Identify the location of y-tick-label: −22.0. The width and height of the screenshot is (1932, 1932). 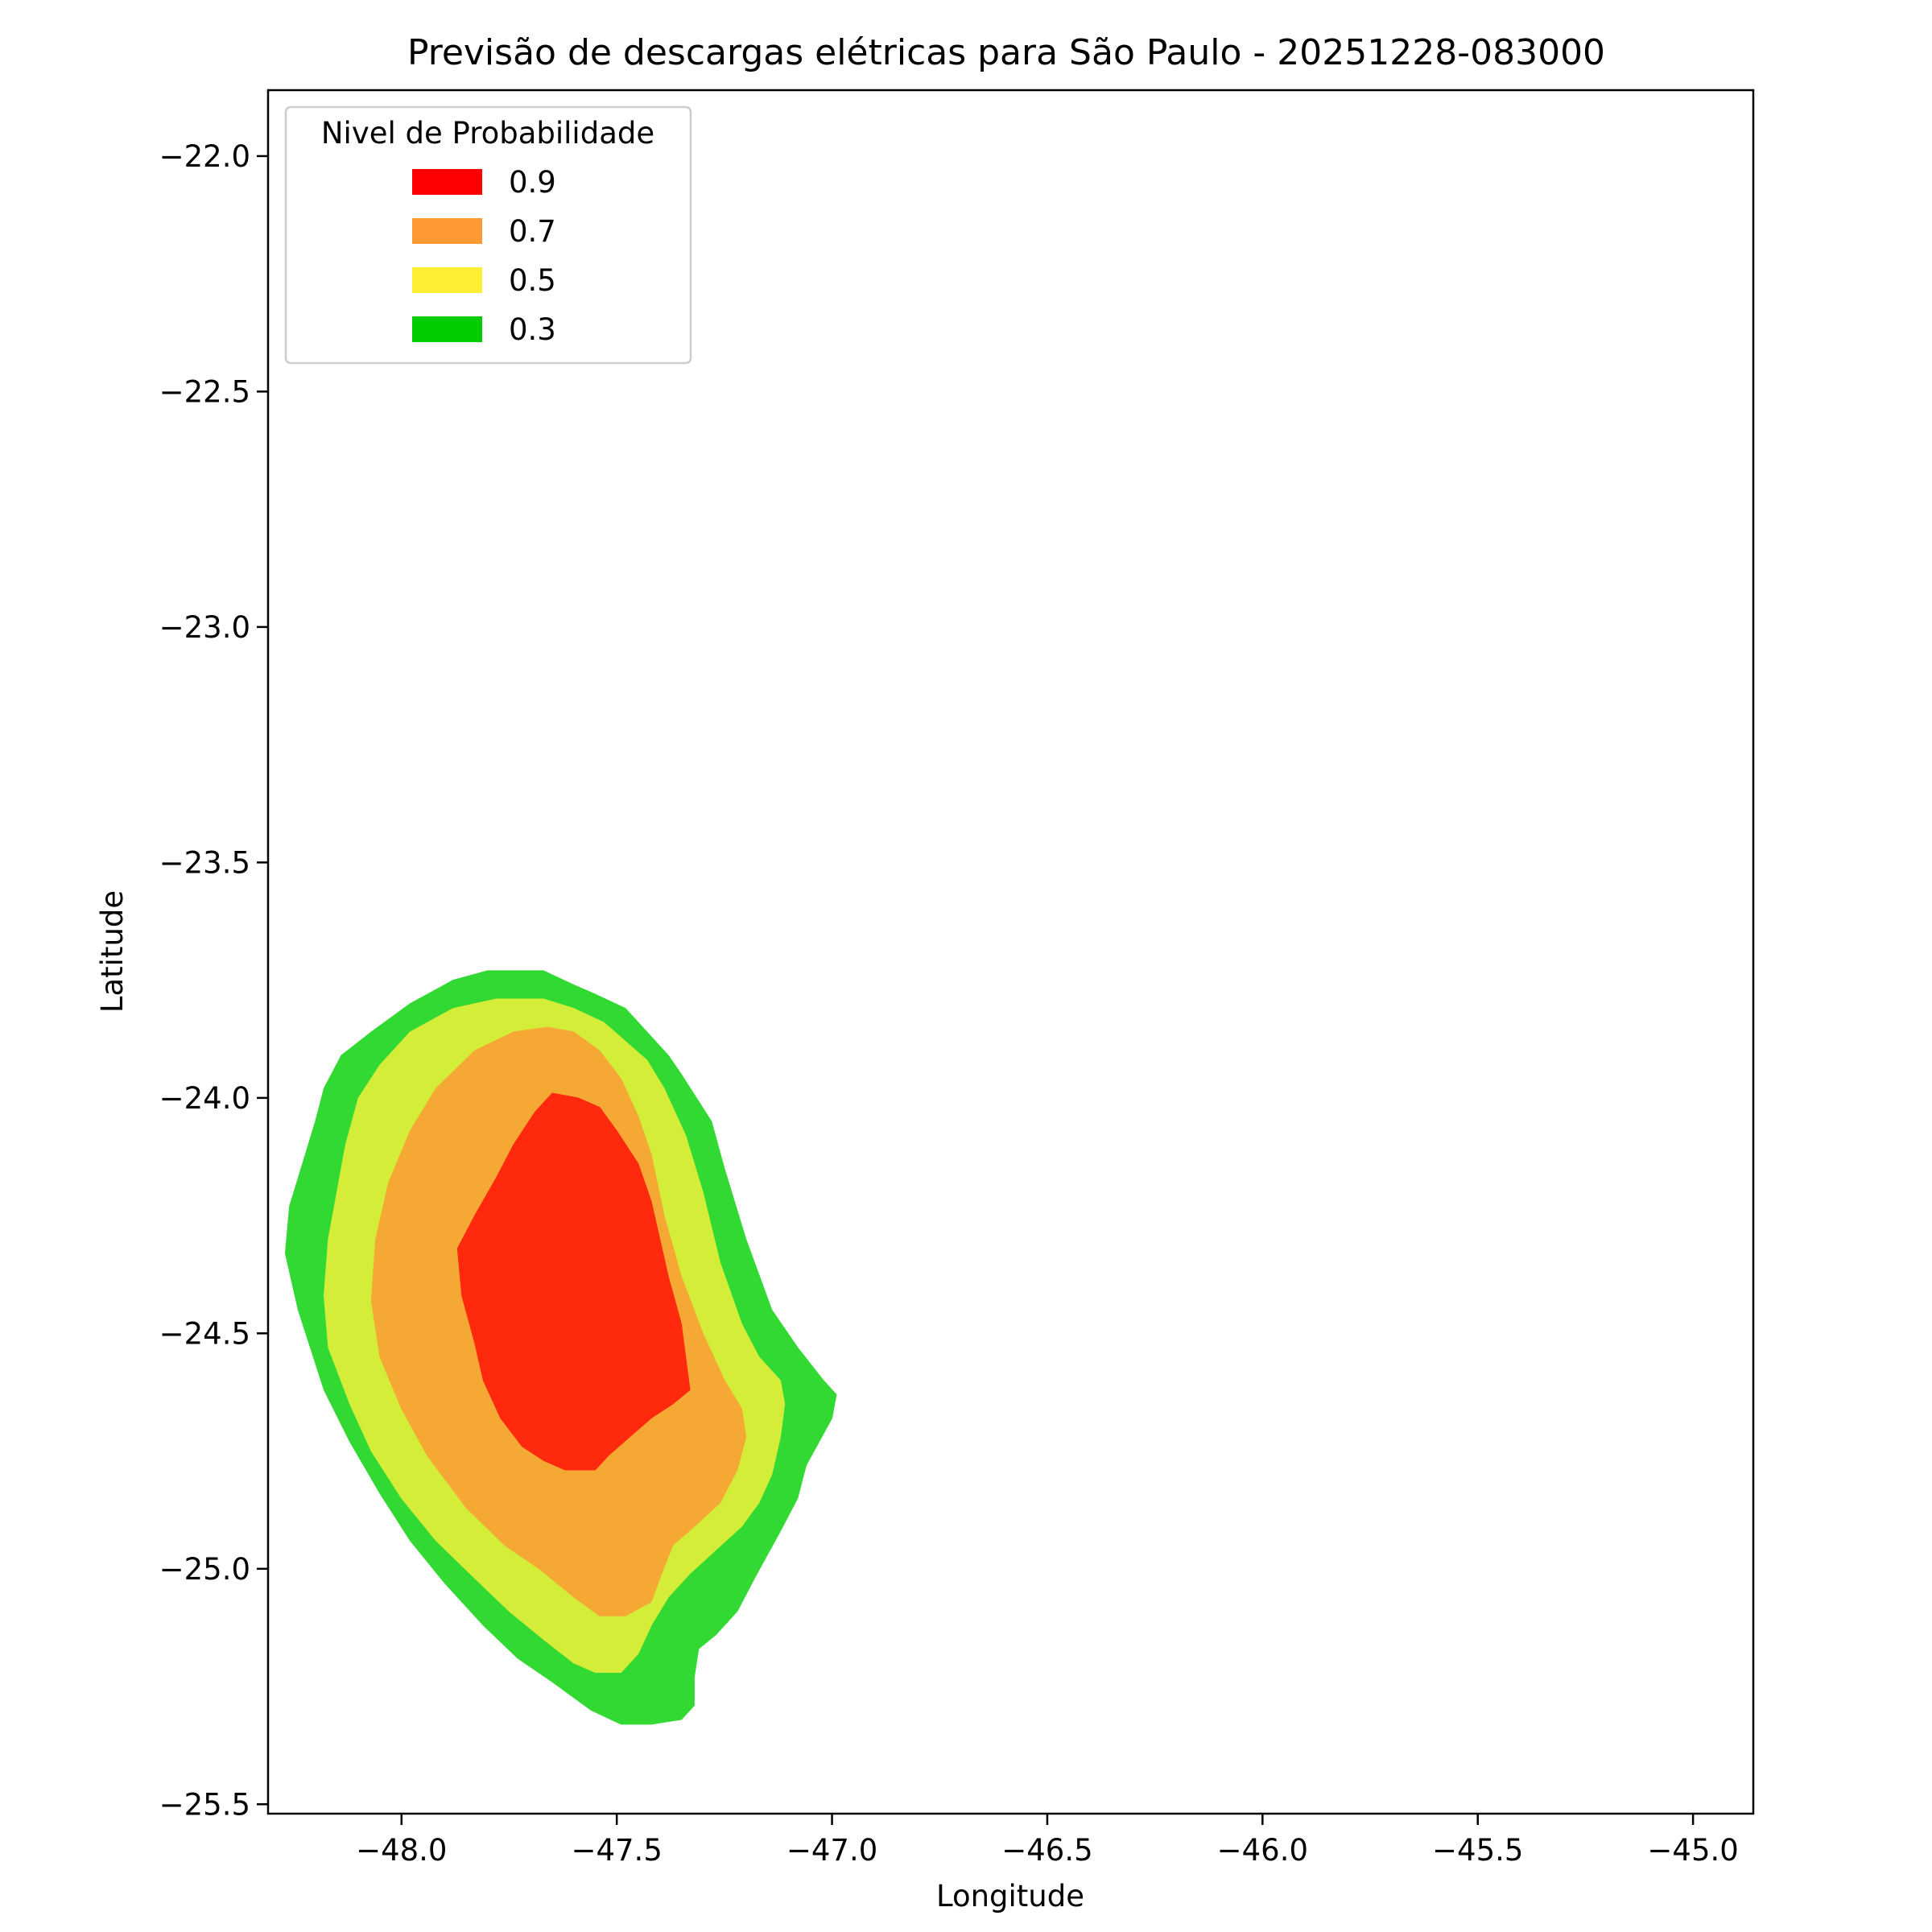
(204, 156).